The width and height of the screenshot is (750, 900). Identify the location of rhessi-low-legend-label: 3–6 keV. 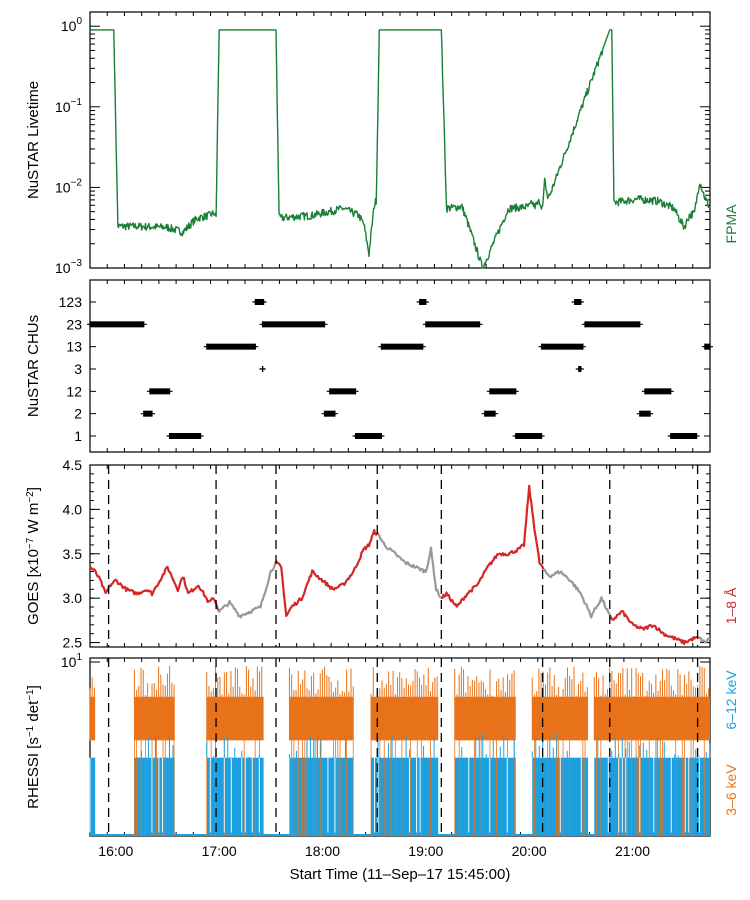
(731, 790).